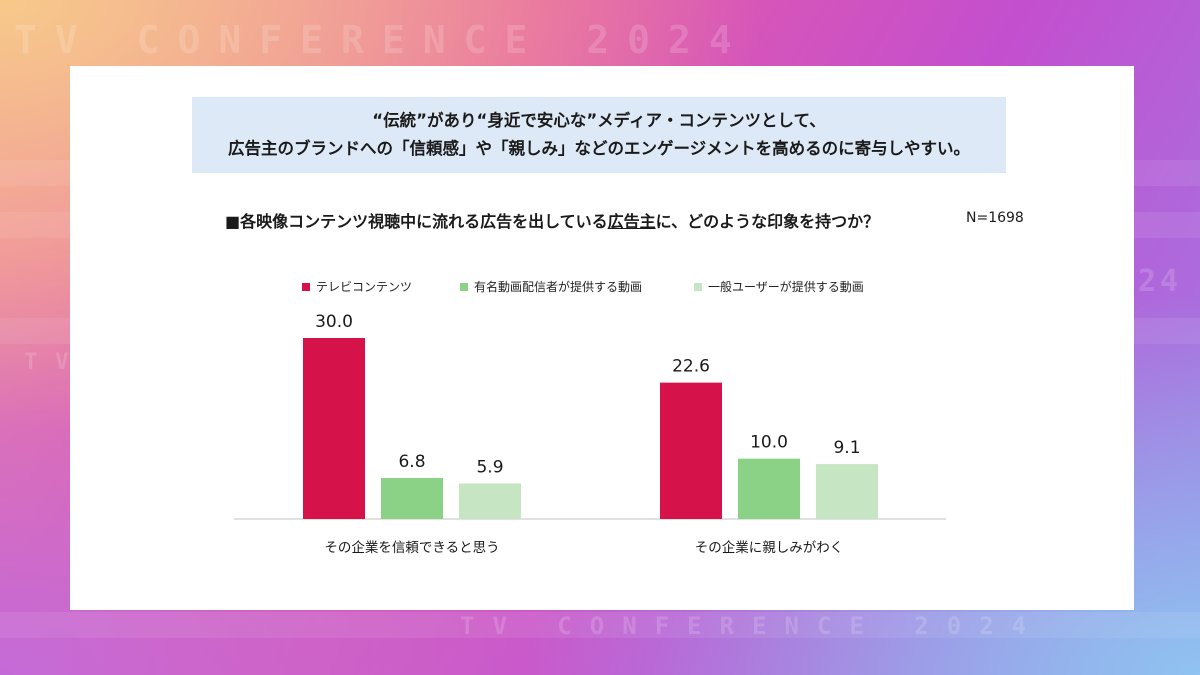 This screenshot has width=1200, height=675. I want to click on watermark-right: 24, so click(1160, 281).